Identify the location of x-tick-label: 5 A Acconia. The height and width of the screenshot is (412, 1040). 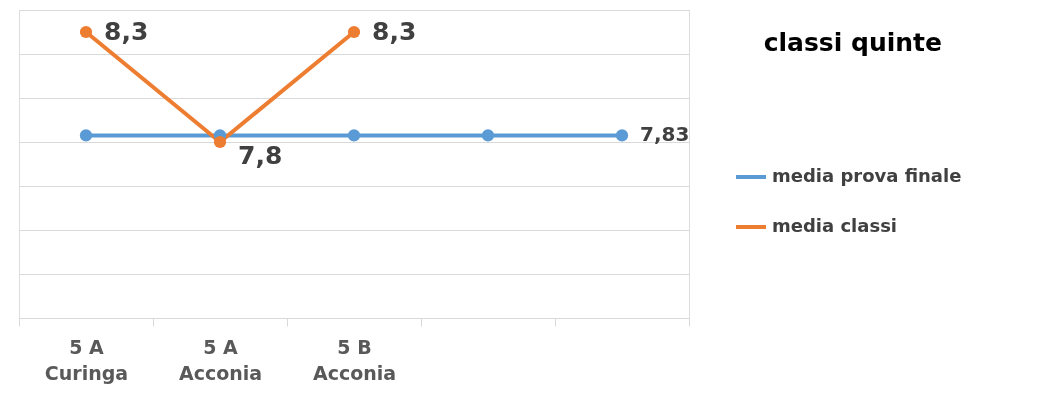
(220, 359).